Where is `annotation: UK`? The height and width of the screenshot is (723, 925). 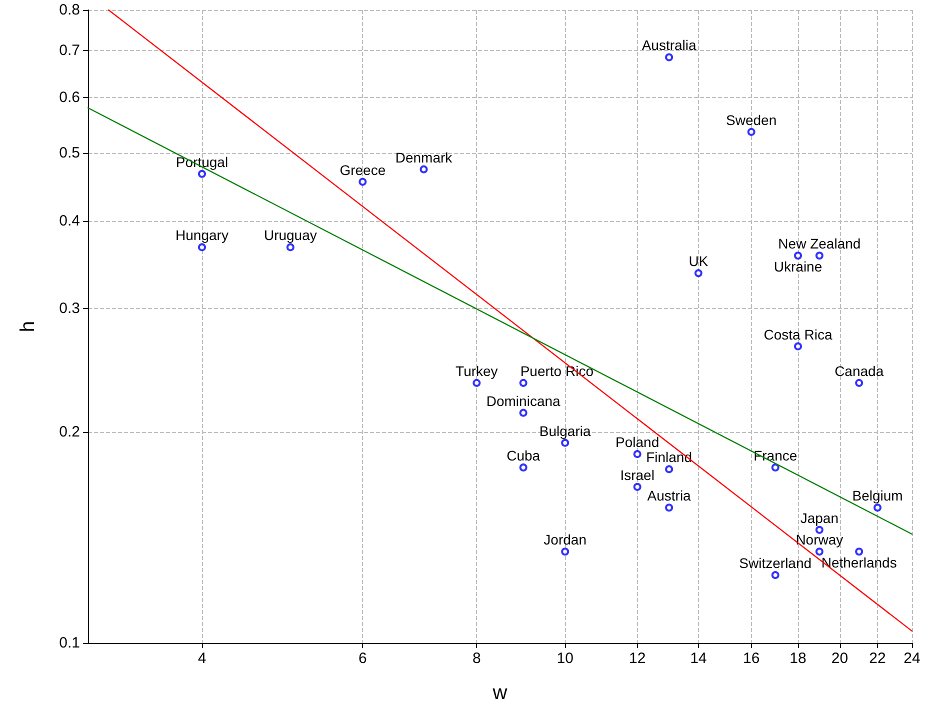 annotation: UK is located at coordinates (698, 261).